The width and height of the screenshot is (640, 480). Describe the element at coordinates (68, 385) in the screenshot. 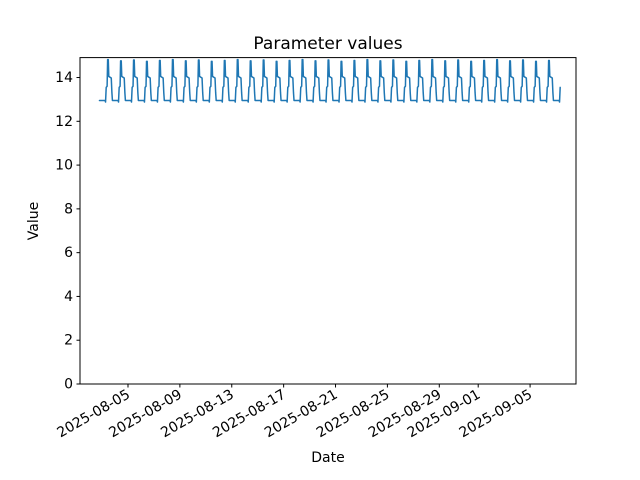

I see `y-tick-label: 0` at that location.